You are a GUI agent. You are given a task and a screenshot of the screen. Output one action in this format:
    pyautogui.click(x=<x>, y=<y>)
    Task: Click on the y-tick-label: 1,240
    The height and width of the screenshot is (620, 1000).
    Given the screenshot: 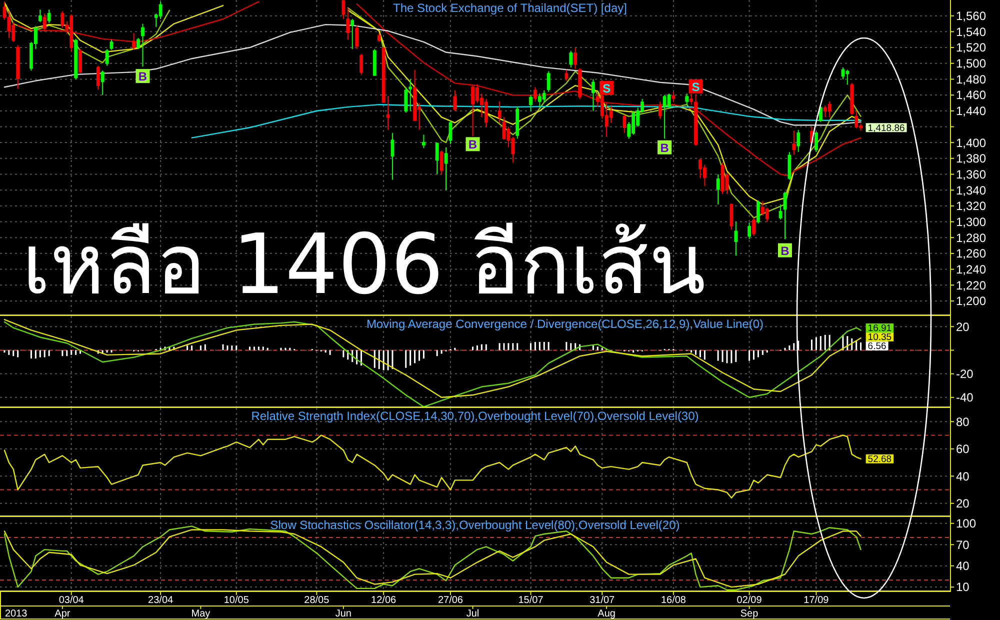 What is the action you would take?
    pyautogui.click(x=971, y=269)
    